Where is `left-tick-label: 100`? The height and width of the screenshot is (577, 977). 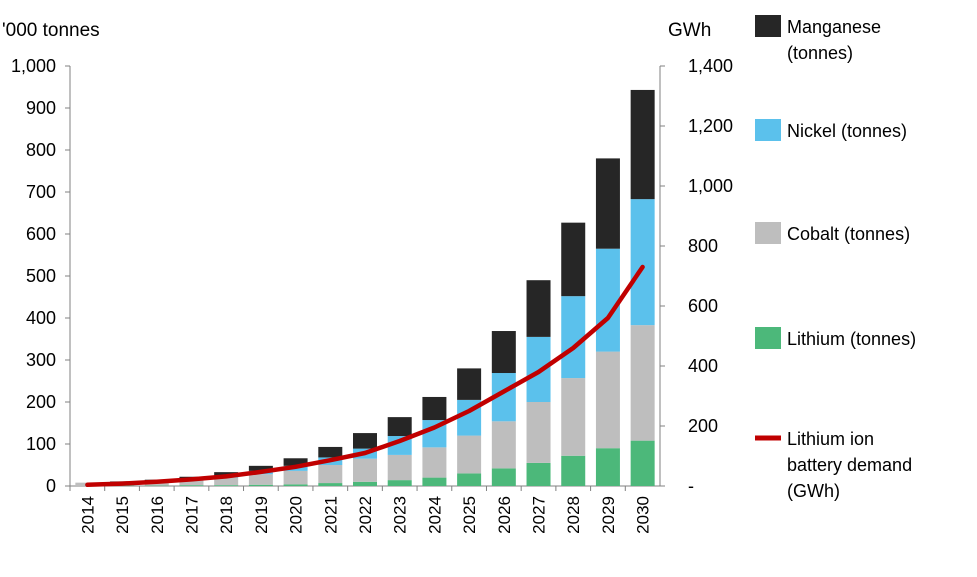 left-tick-label: 100 is located at coordinates (41, 444).